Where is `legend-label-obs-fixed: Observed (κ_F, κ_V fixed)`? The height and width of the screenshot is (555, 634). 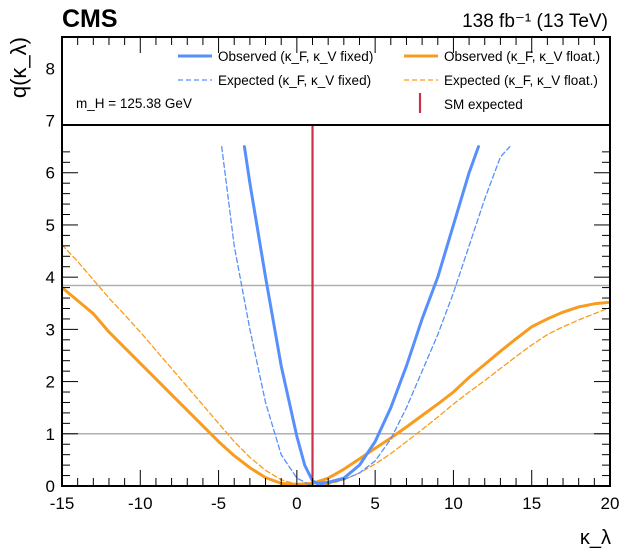
legend-label-obs-fixed: Observed (κ_F, κ_V fixed) is located at coordinates (295, 56).